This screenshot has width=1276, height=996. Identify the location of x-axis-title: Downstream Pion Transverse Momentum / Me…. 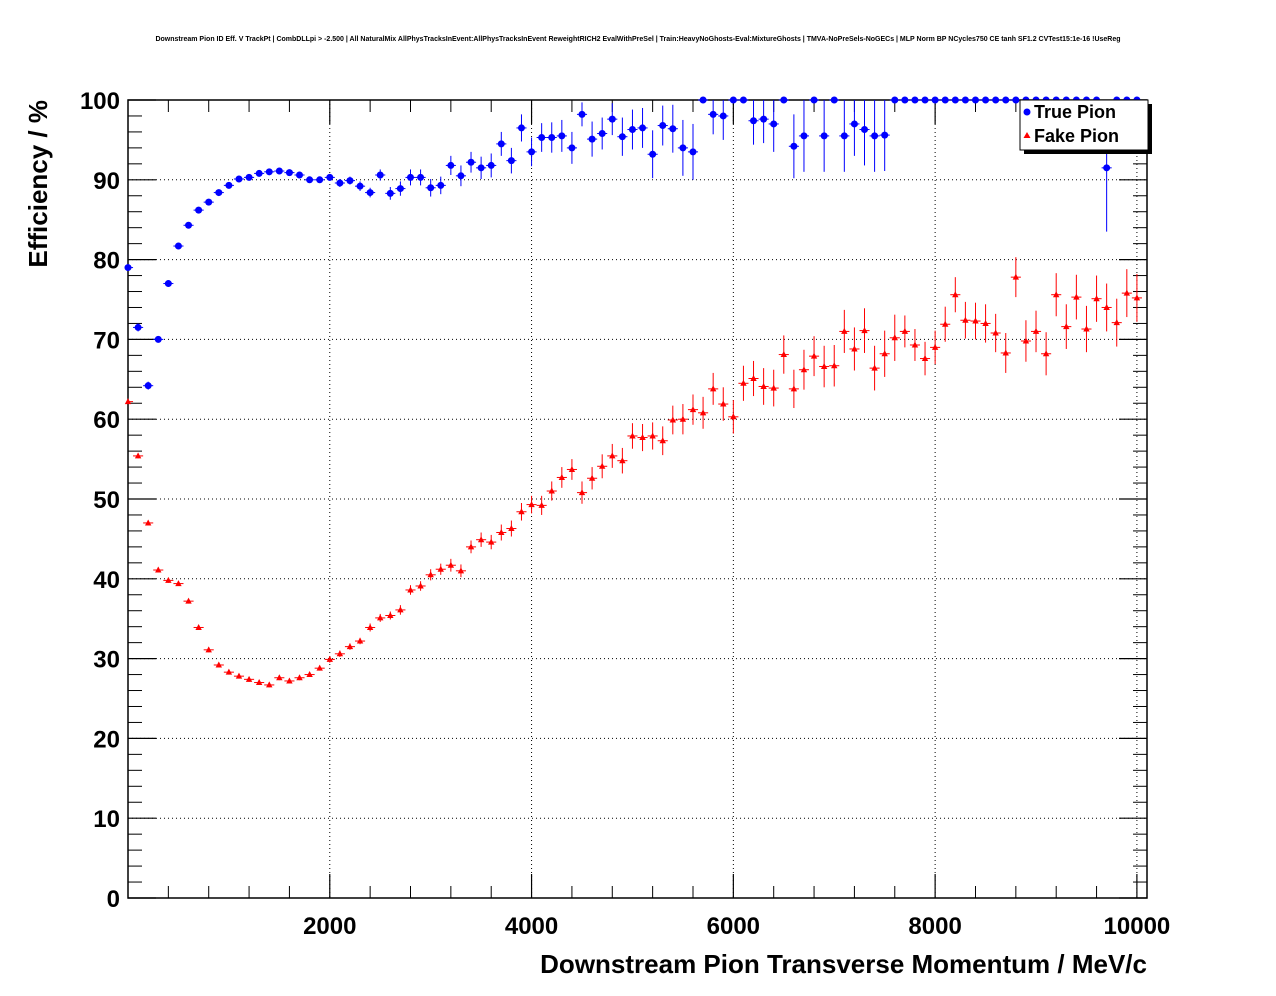
(843, 964).